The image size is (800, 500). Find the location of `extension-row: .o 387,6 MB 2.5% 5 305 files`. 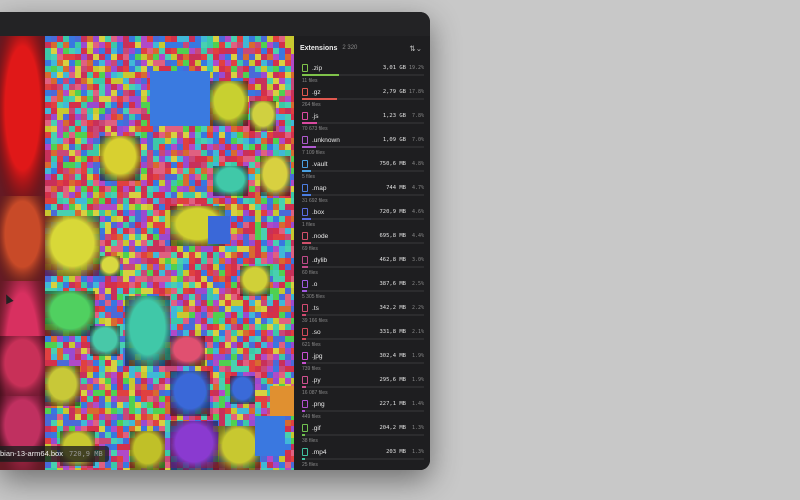

extension-row: .o 387,6 MB 2.5% 5 305 files is located at coordinates (362, 288).